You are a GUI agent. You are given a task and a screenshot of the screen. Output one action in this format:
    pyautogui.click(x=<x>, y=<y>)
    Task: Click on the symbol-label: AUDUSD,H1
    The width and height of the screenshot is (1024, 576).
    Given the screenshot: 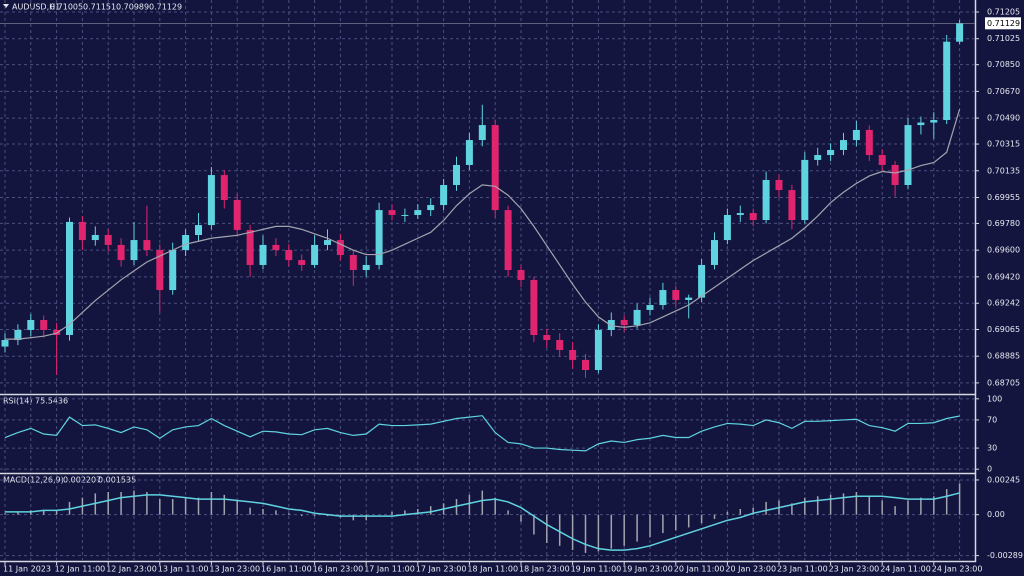 What is the action you would take?
    pyautogui.click(x=36, y=7)
    